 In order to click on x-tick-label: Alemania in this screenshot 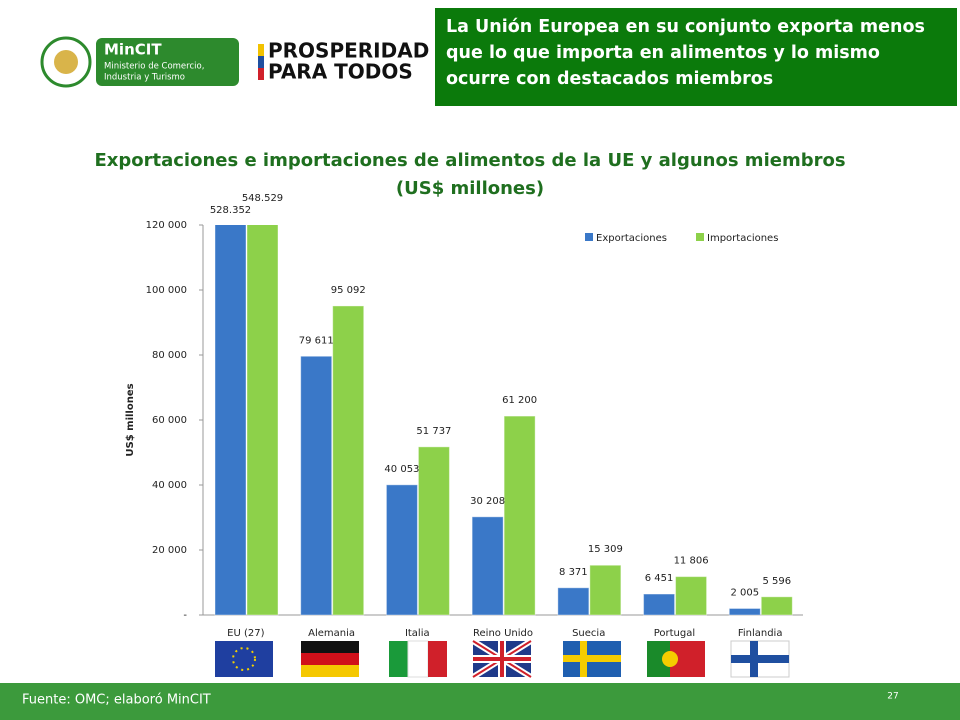, I will do `click(331, 633)`.